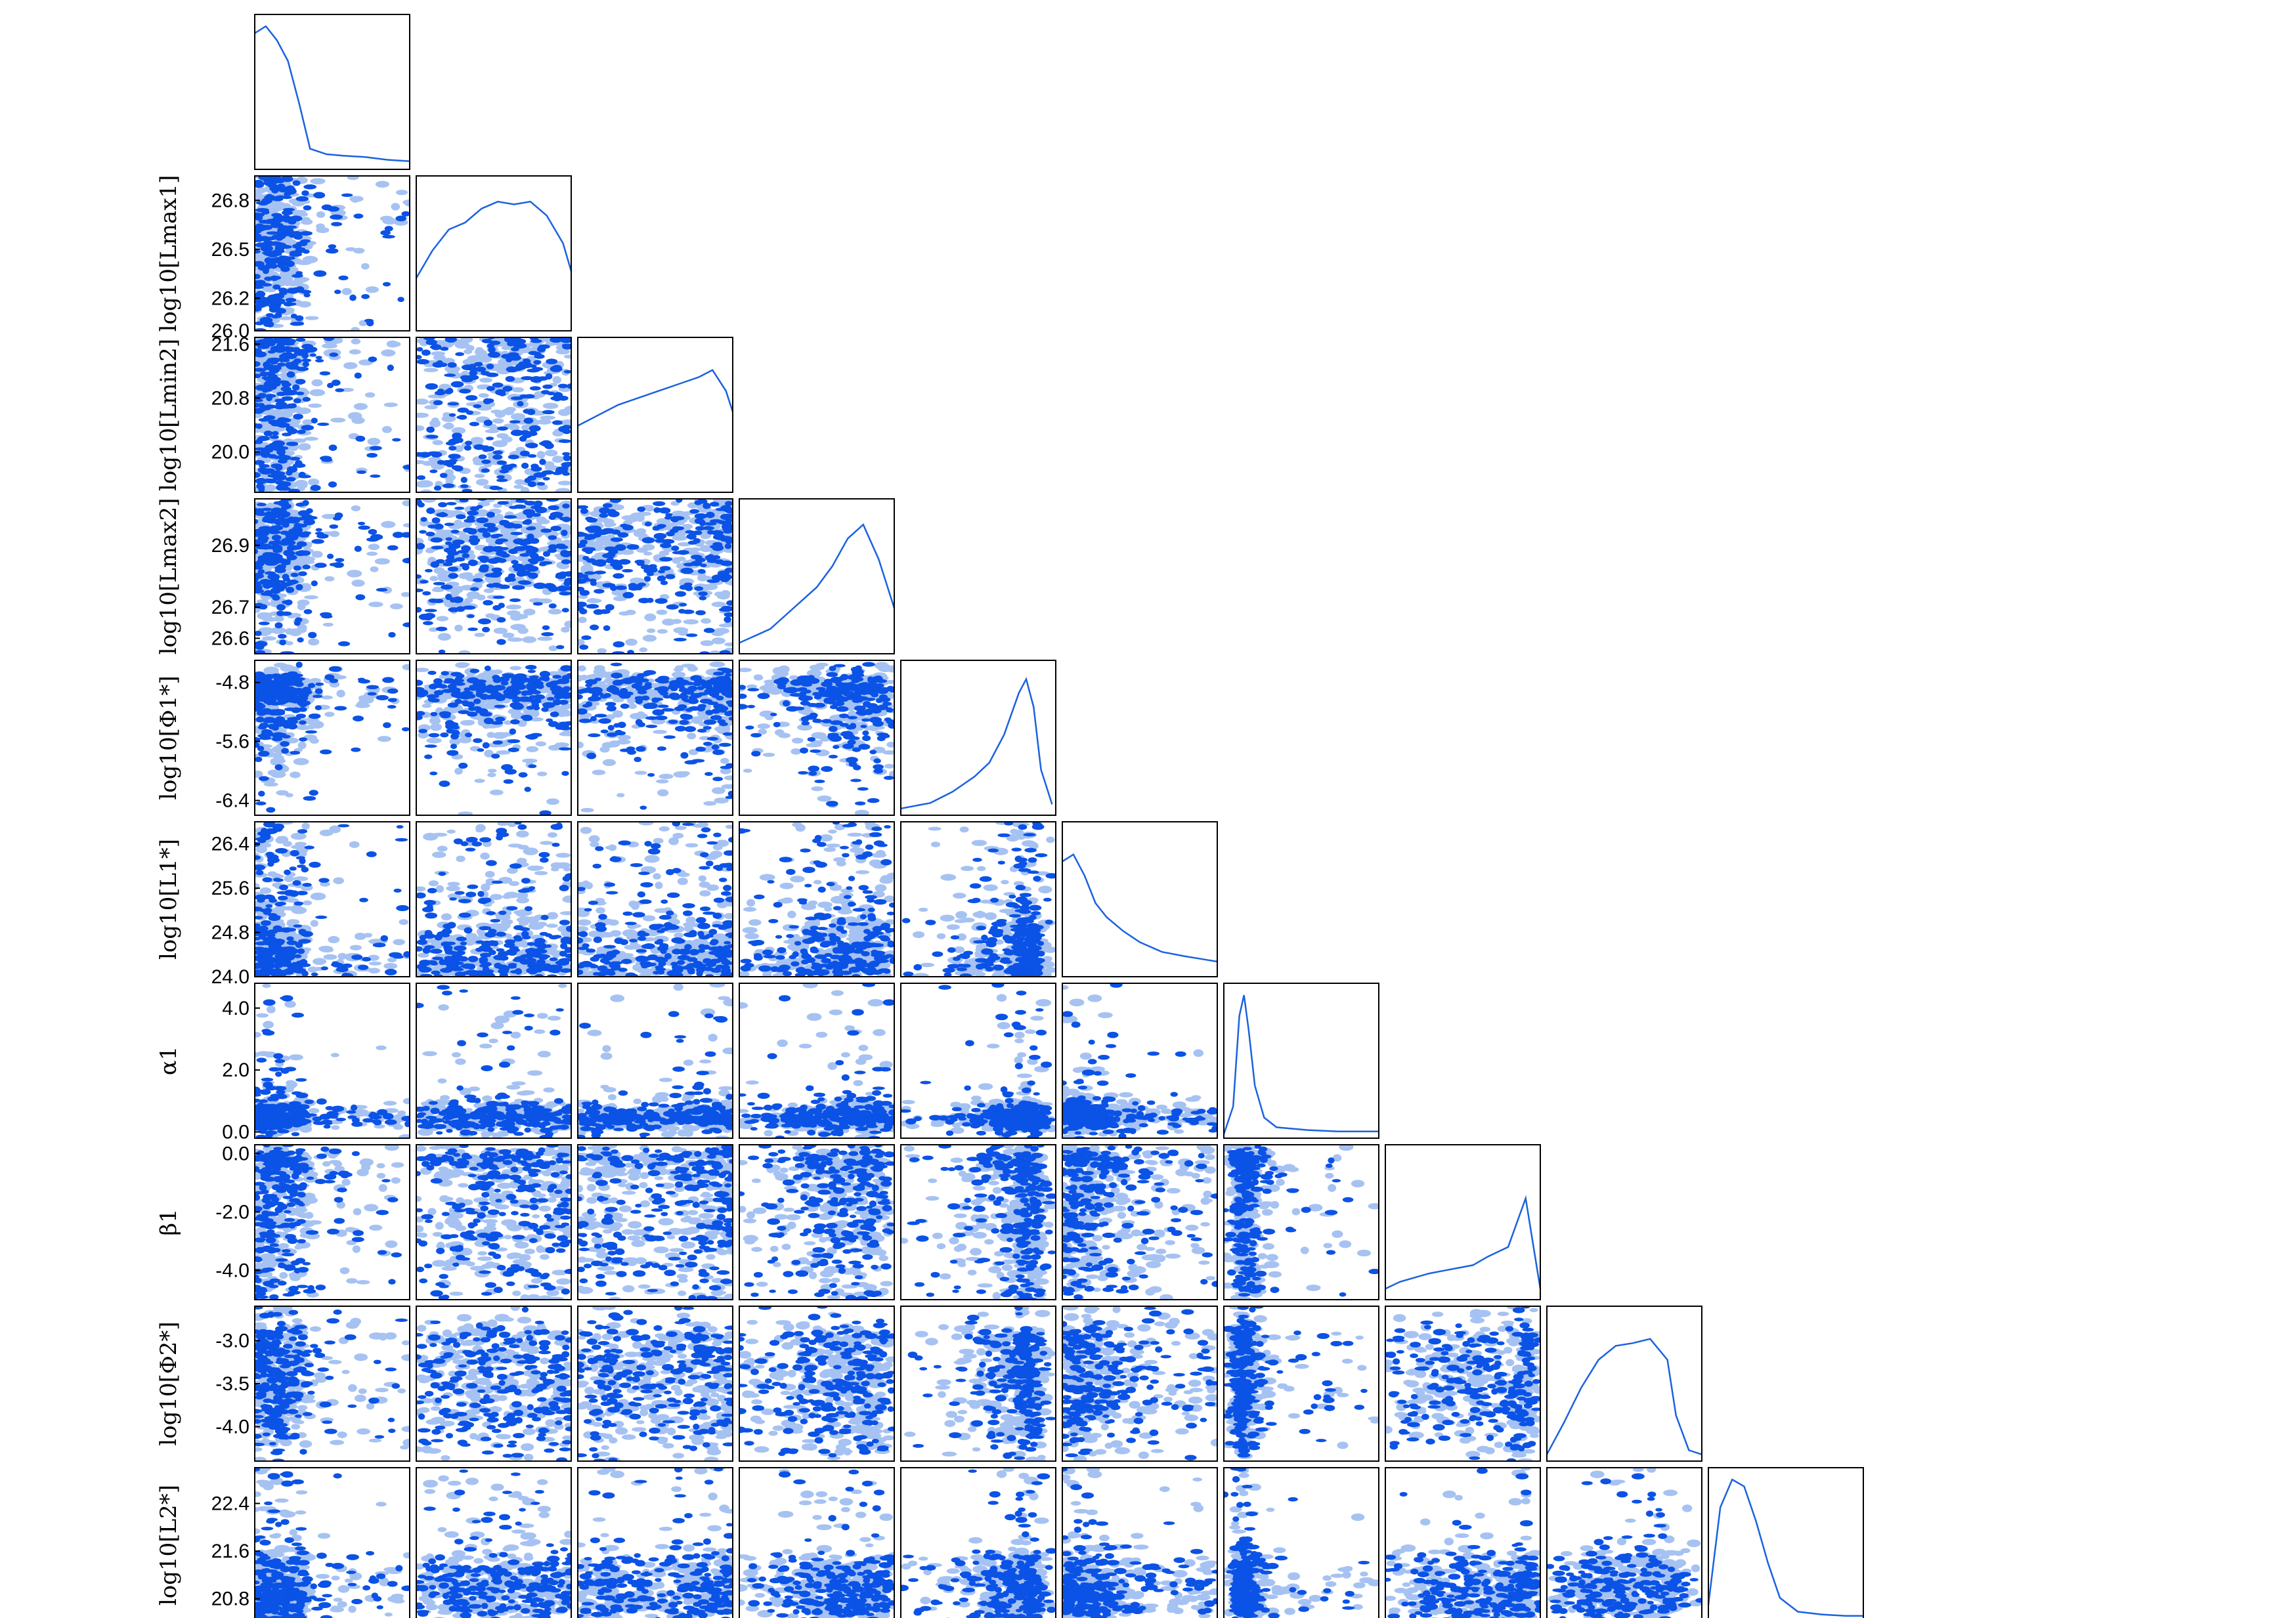  Describe the element at coordinates (232, 801) in the screenshot. I see `y-tick-label: -6.4` at that location.